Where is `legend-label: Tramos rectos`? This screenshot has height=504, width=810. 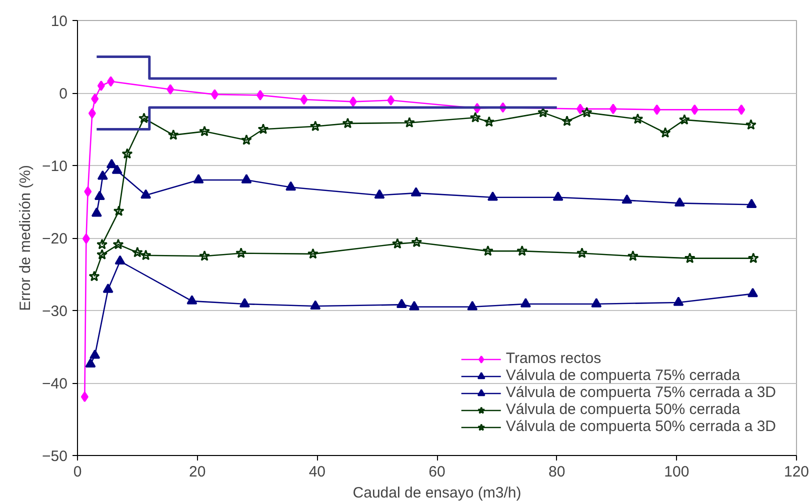 legend-label: Tramos rectos is located at coordinates (554, 358).